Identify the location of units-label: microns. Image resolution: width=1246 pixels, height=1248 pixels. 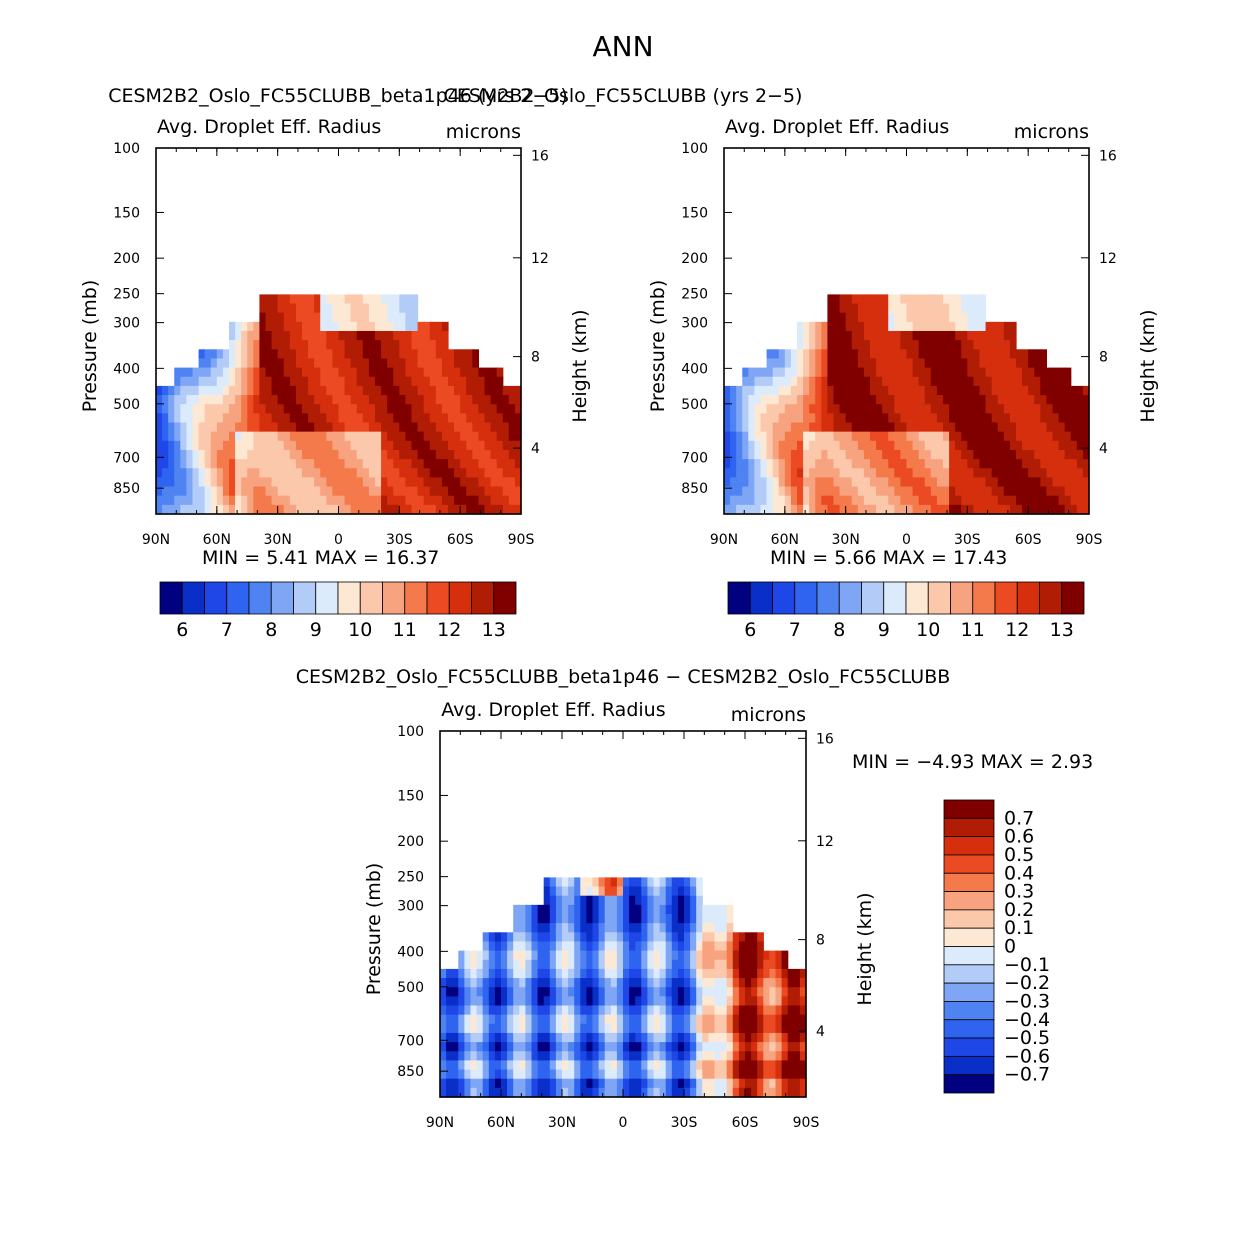
(768, 715).